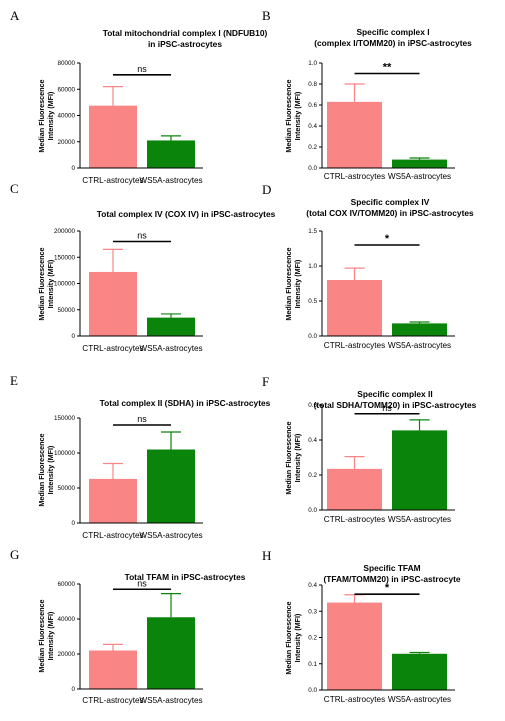 Image resolution: width=505 pixels, height=721 pixels. Describe the element at coordinates (395, 405) in the screenshot. I see `chart-title: (total SDHA/TOMM20) in iPSC-astrocytes` at that location.